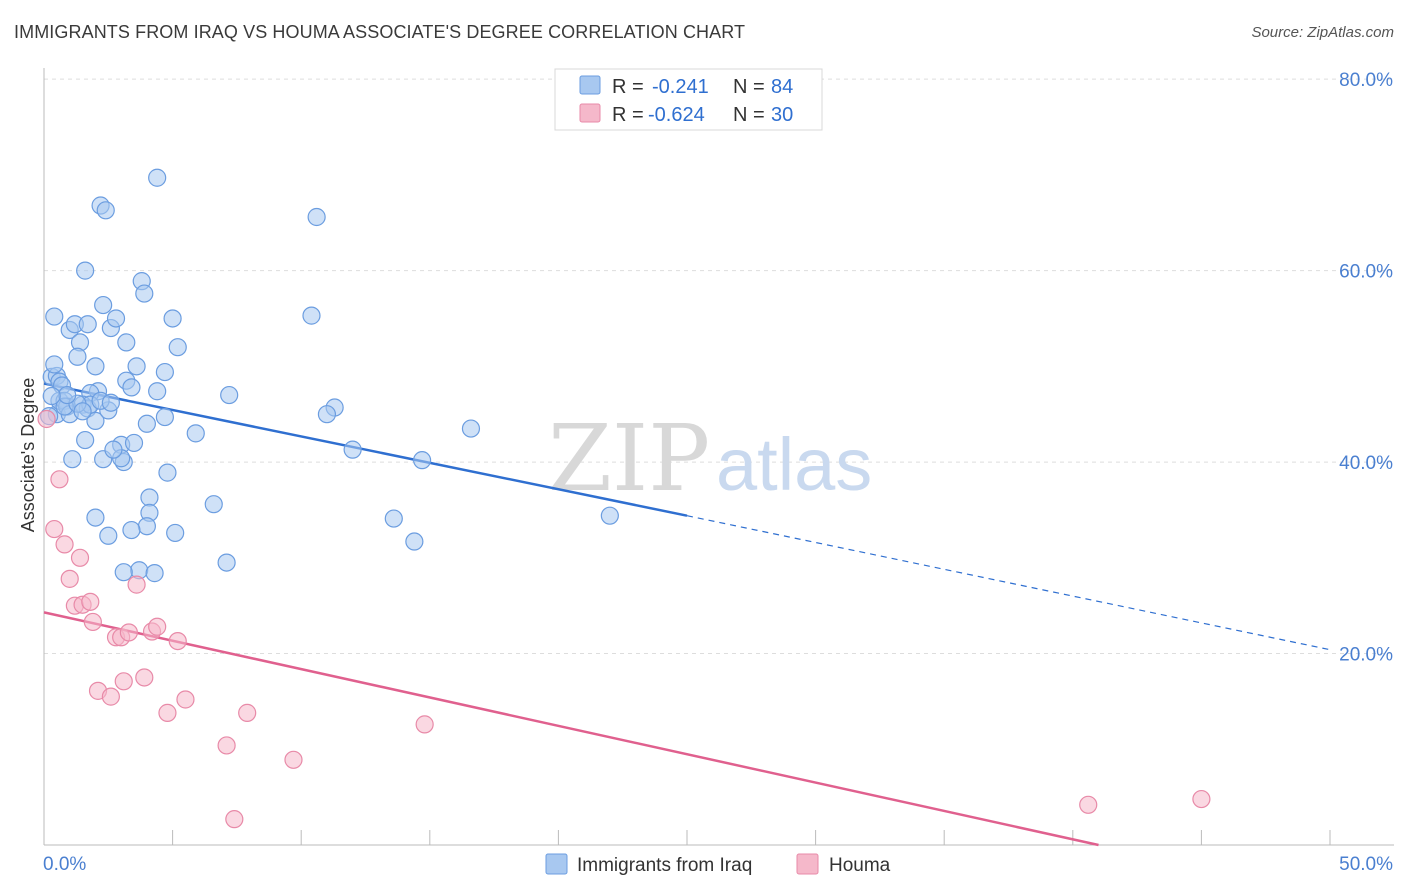  What do you see at coordinates (629, 458) in the screenshot?
I see `watermark-zip: ZIP` at bounding box center [629, 458].